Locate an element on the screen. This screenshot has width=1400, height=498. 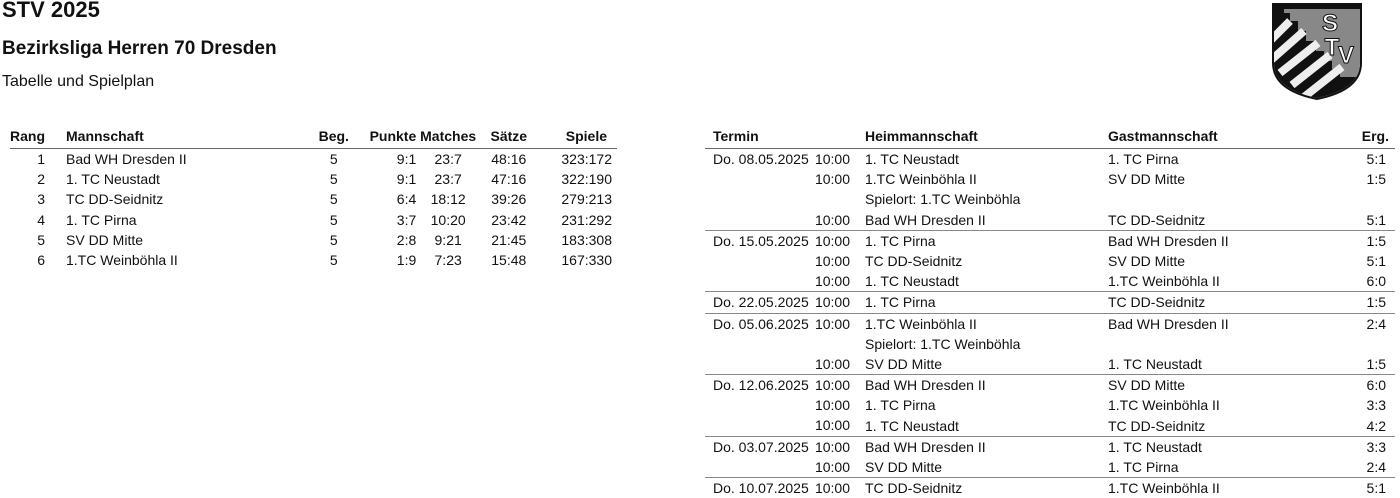
cell-rang: 6 is located at coordinates (28, 260).